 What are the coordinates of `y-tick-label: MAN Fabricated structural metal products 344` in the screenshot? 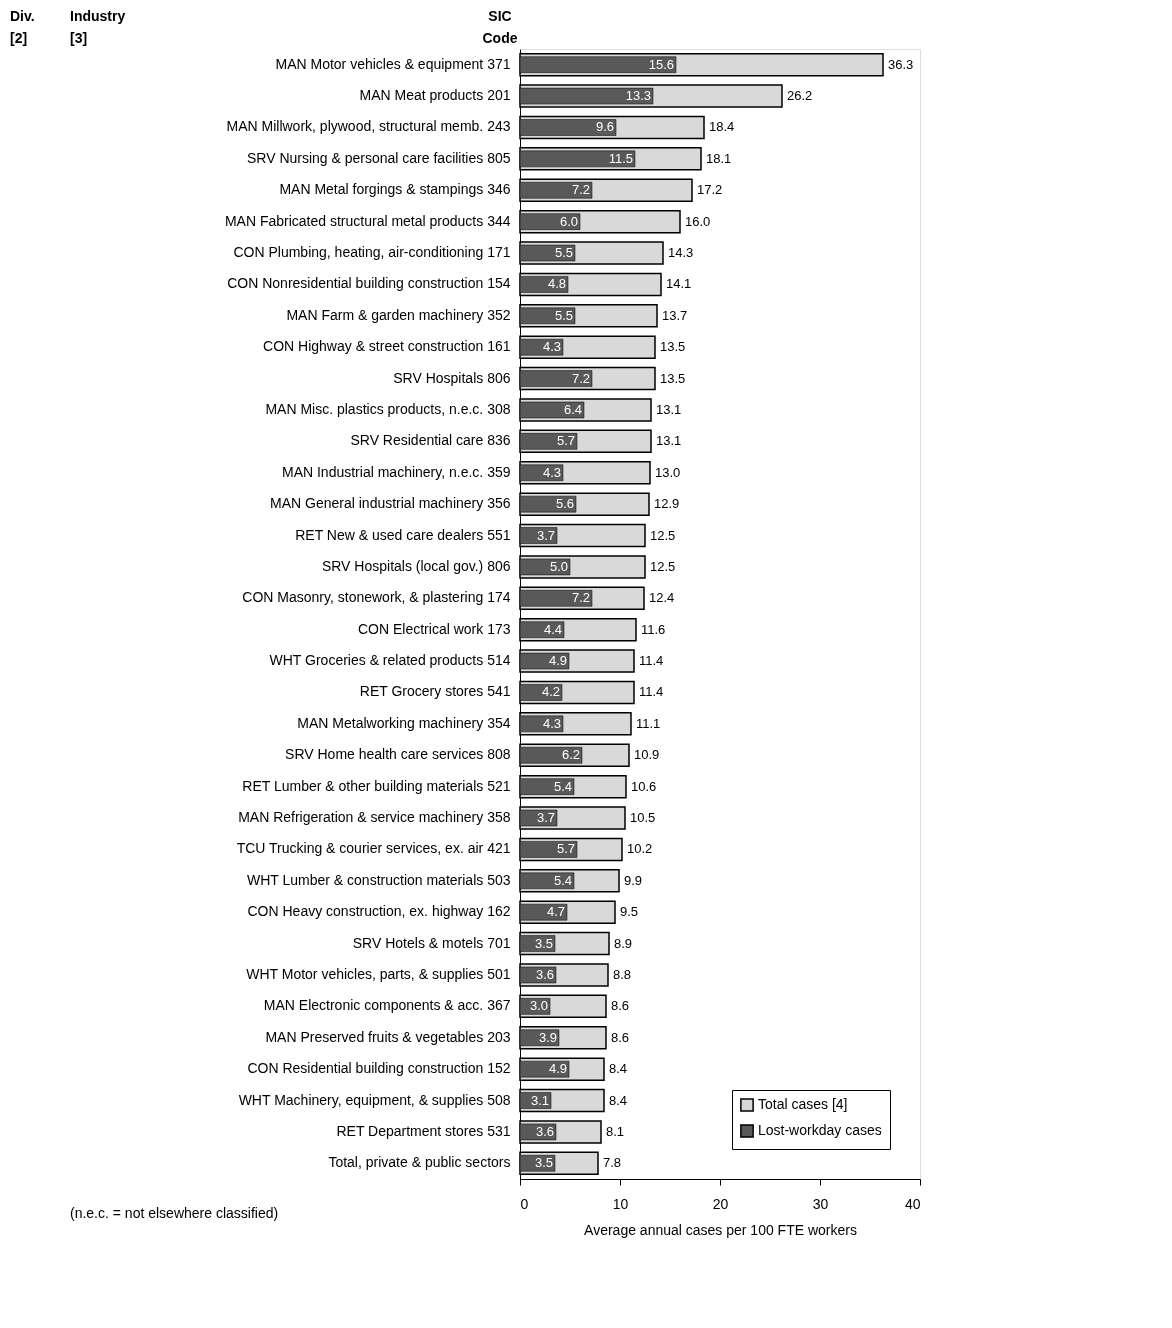 It's located at (367, 220).